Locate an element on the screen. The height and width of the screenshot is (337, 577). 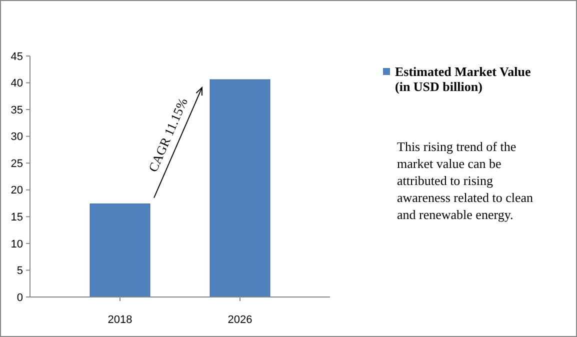
y-tick-label: 30 is located at coordinates (16, 137).